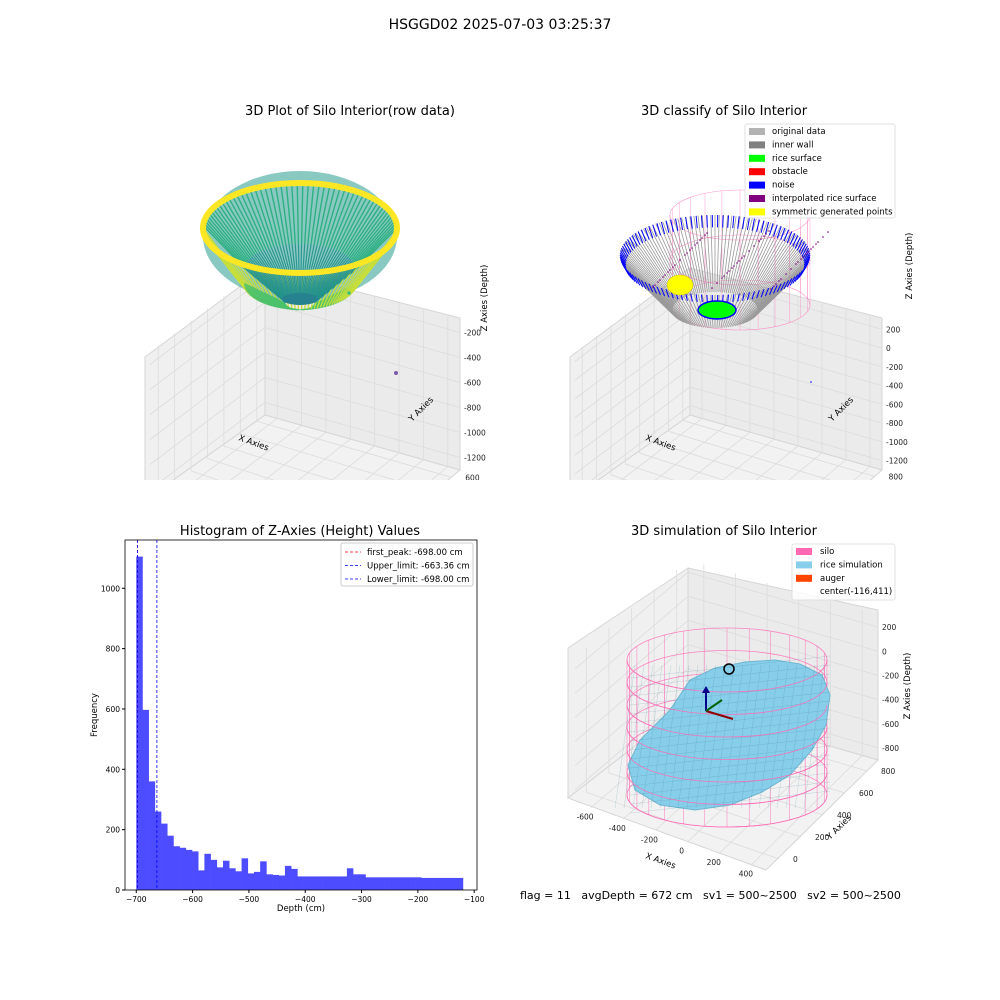  I want to click on plot4-ztick: -400, so click(890, 700).